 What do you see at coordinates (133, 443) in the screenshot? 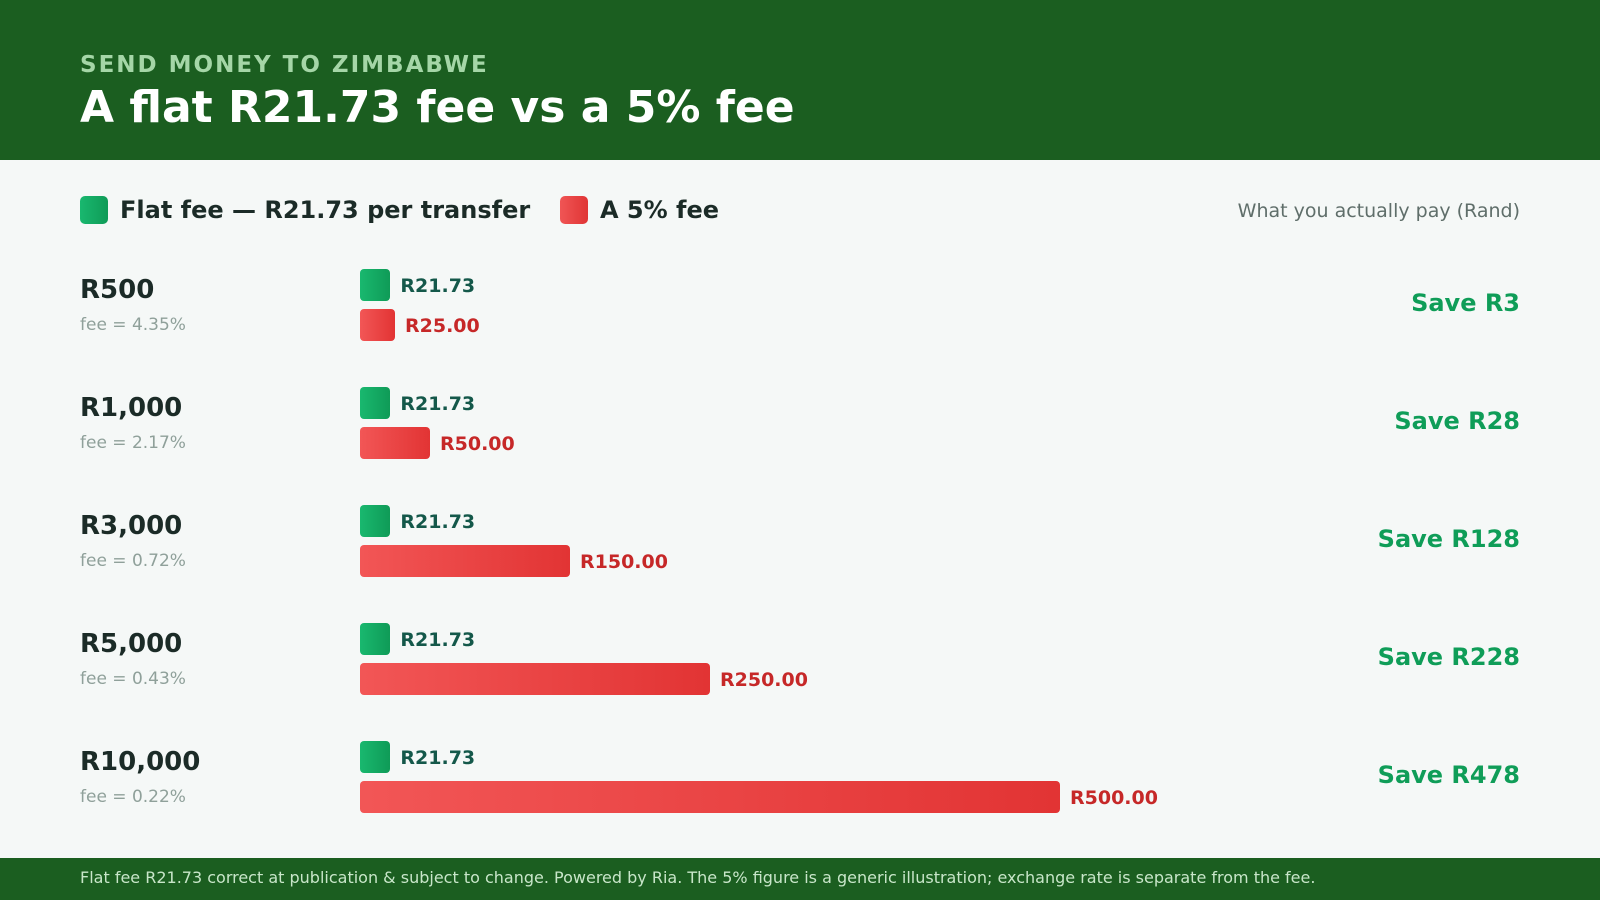
I see `row-fee-percent: fee = 2.17%` at bounding box center [133, 443].